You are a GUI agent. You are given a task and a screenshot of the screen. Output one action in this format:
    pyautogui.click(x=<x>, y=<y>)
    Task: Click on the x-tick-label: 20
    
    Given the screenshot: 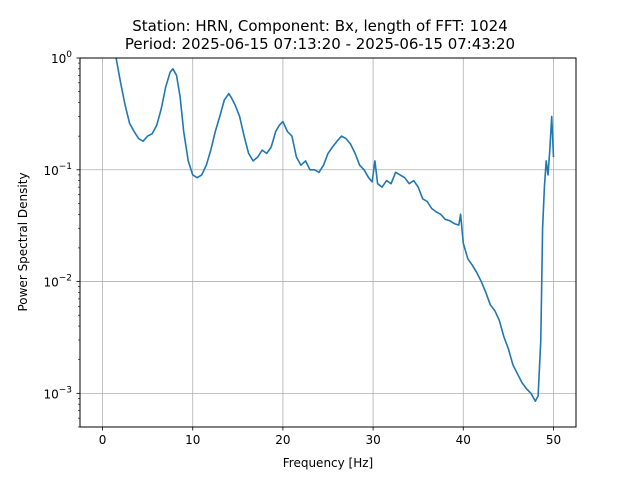 What is the action you would take?
    pyautogui.click(x=282, y=440)
    